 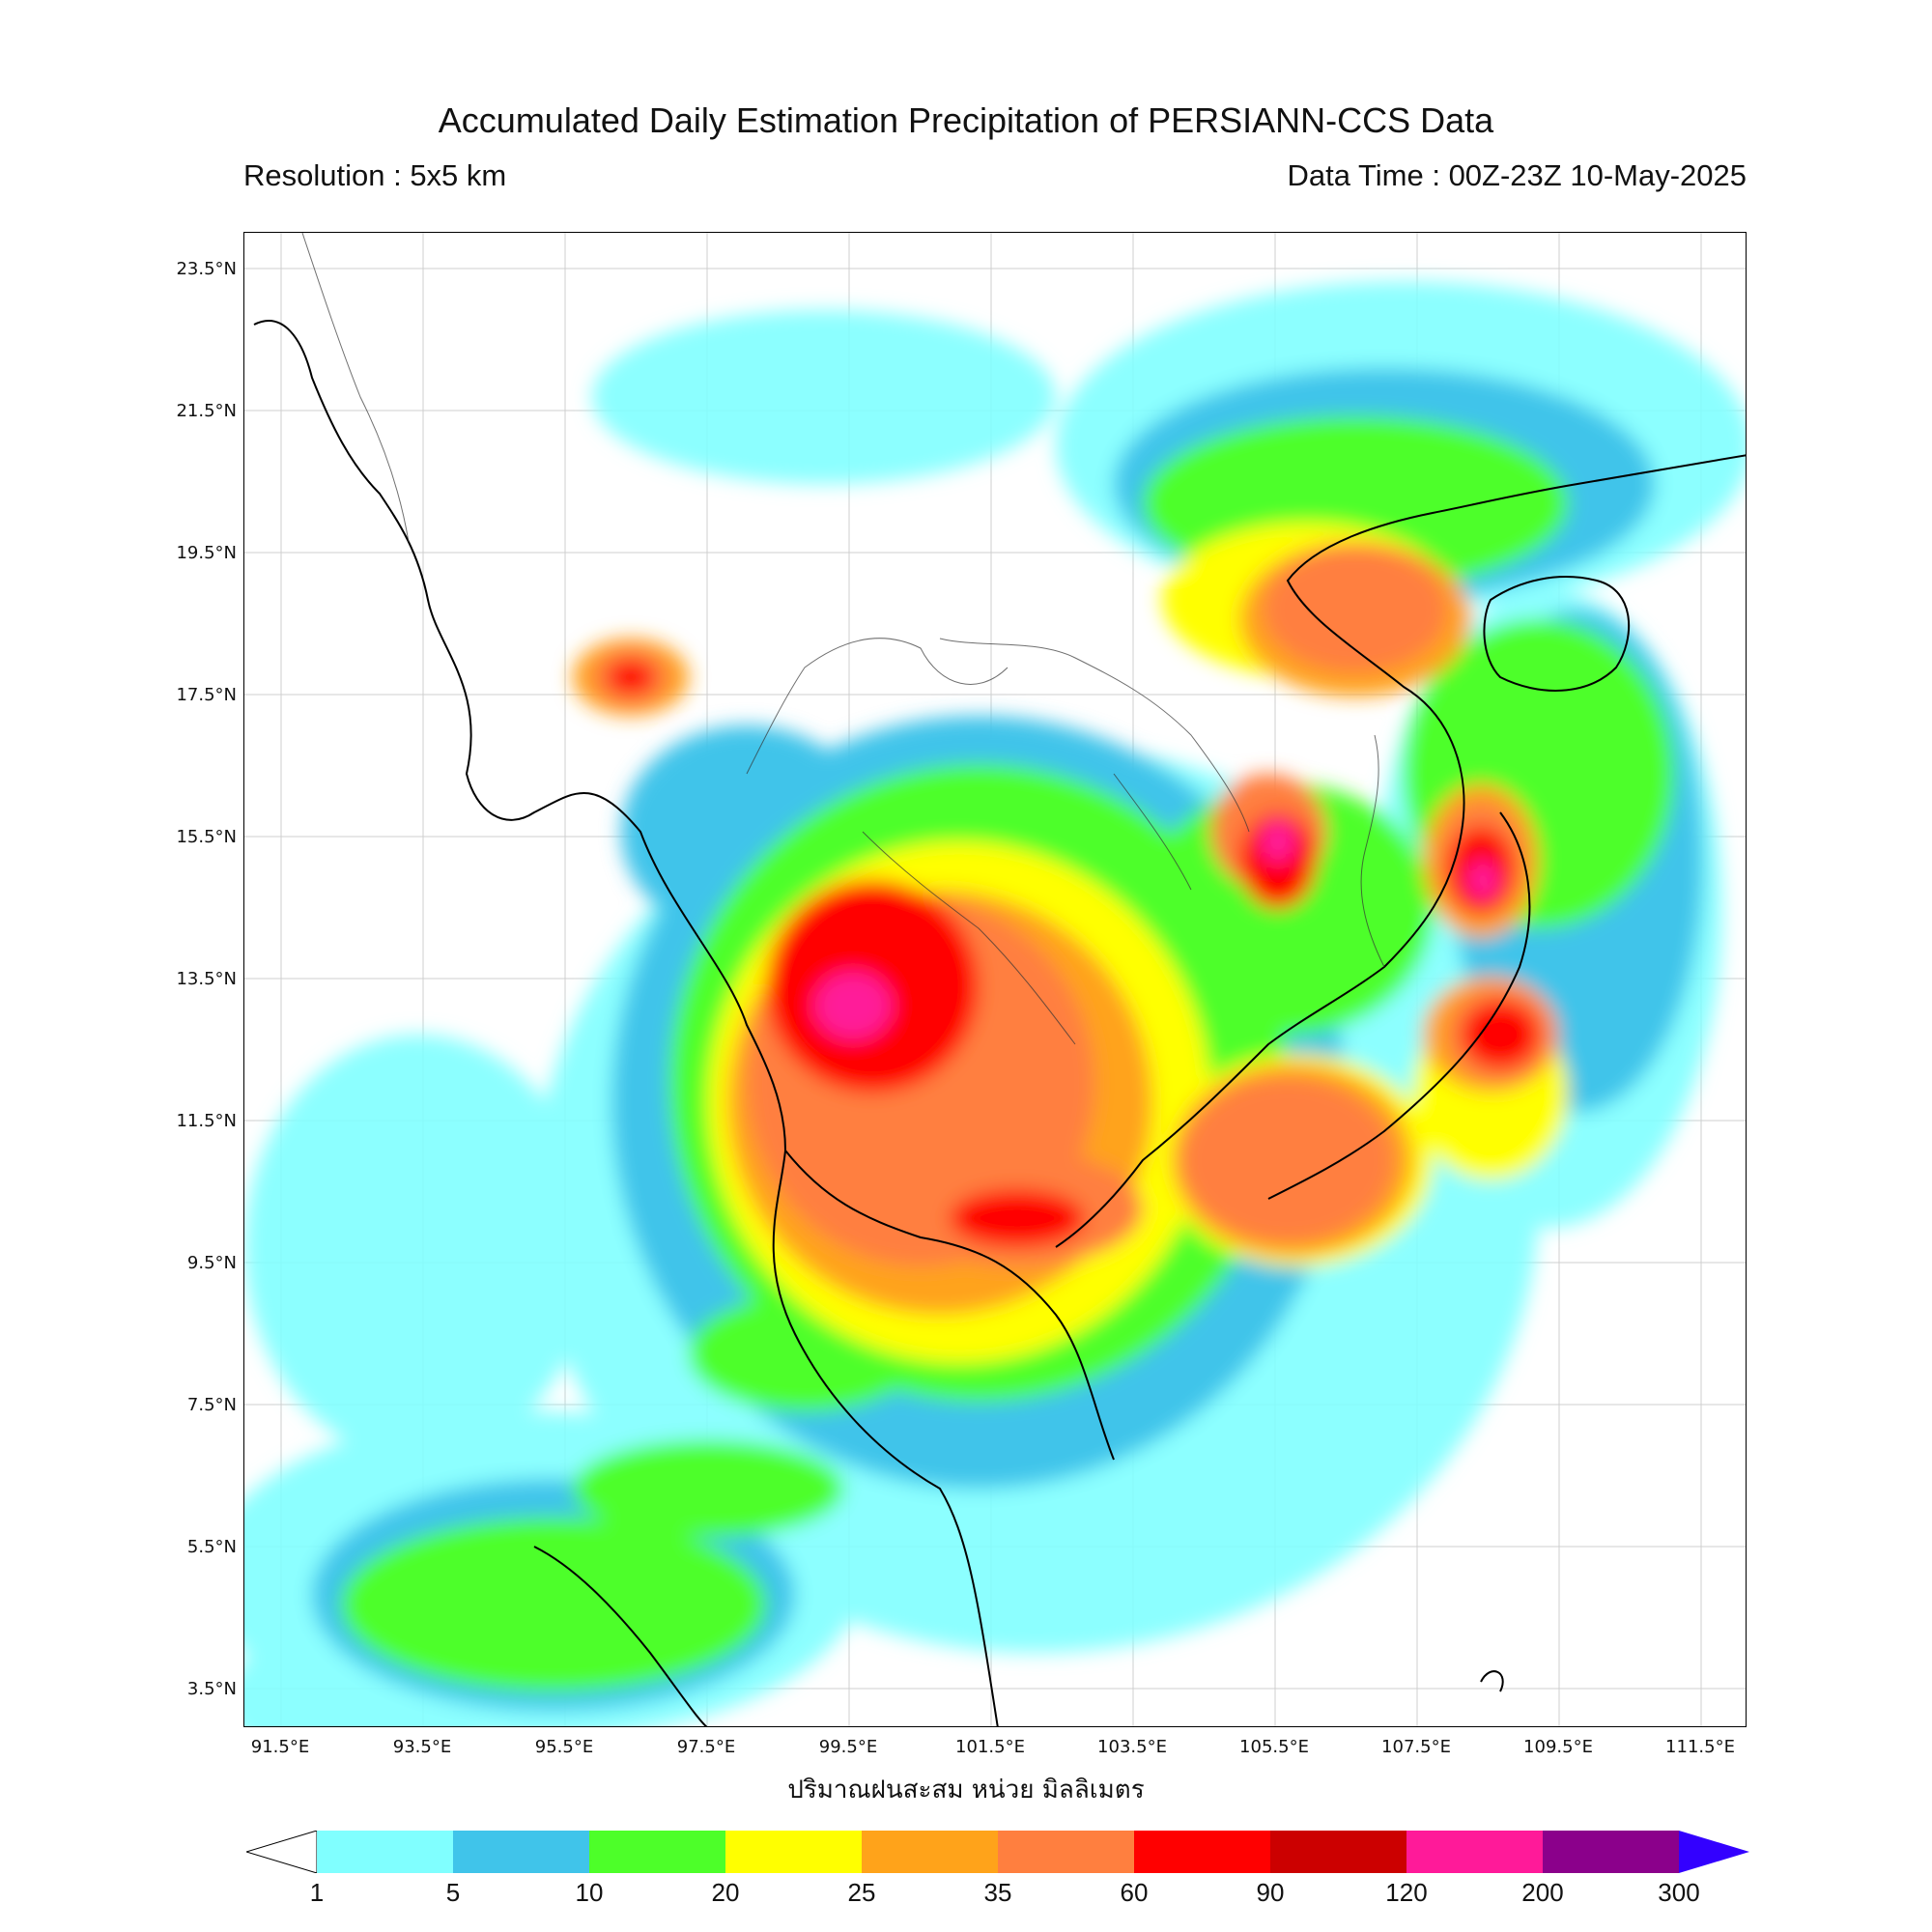 What do you see at coordinates (453, 1892) in the screenshot?
I see `colorbar-tick-label: 5` at bounding box center [453, 1892].